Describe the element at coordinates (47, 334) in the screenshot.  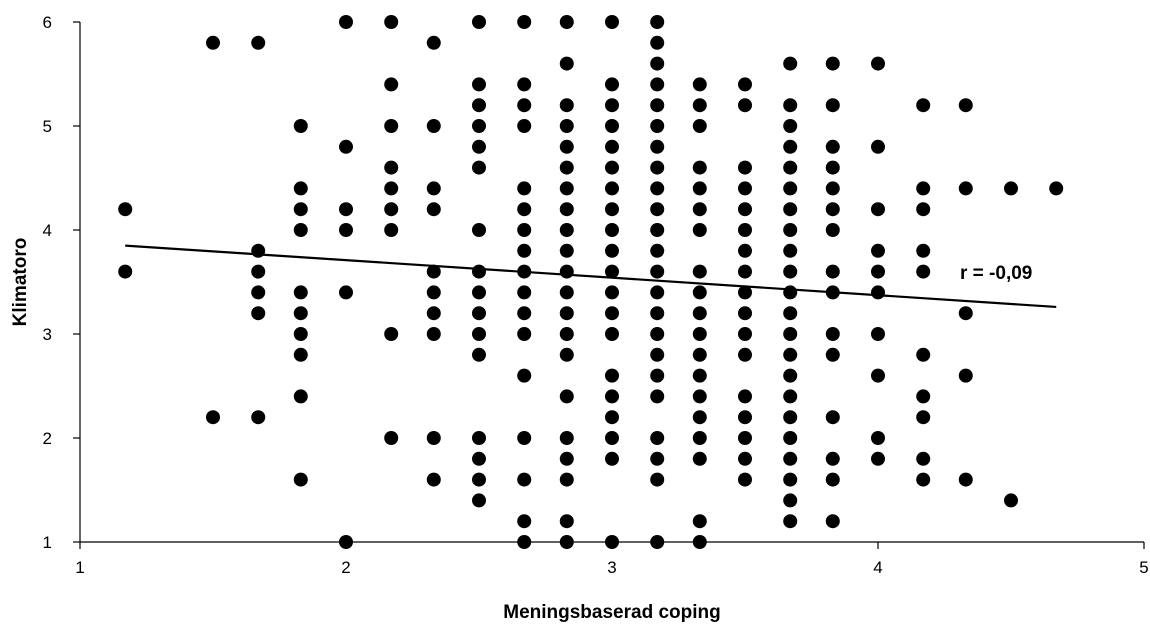
I see `y-tick-label: 3` at that location.